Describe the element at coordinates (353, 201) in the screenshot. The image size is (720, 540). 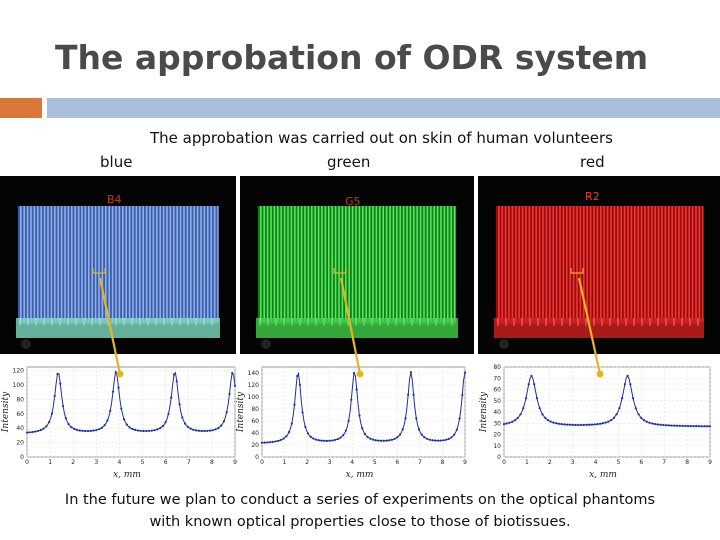
I see `photo-label: G5` at that location.